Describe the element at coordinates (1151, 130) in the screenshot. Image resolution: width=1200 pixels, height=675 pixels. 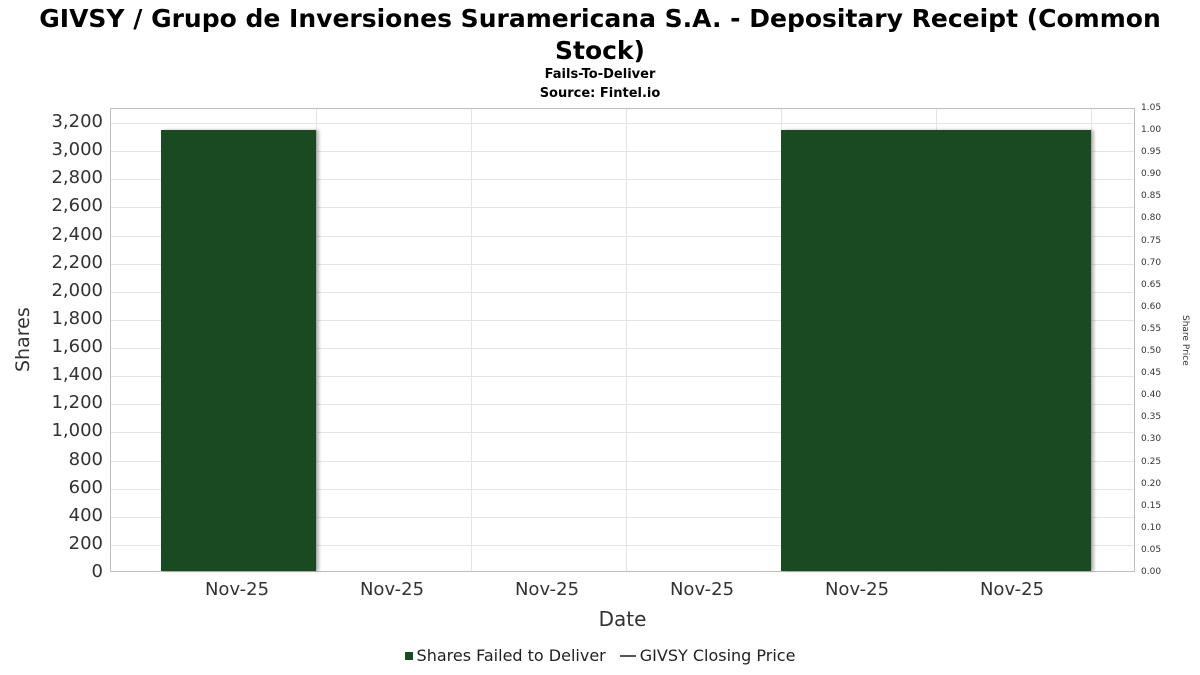
I see `right-tick-label: 1.00` at that location.